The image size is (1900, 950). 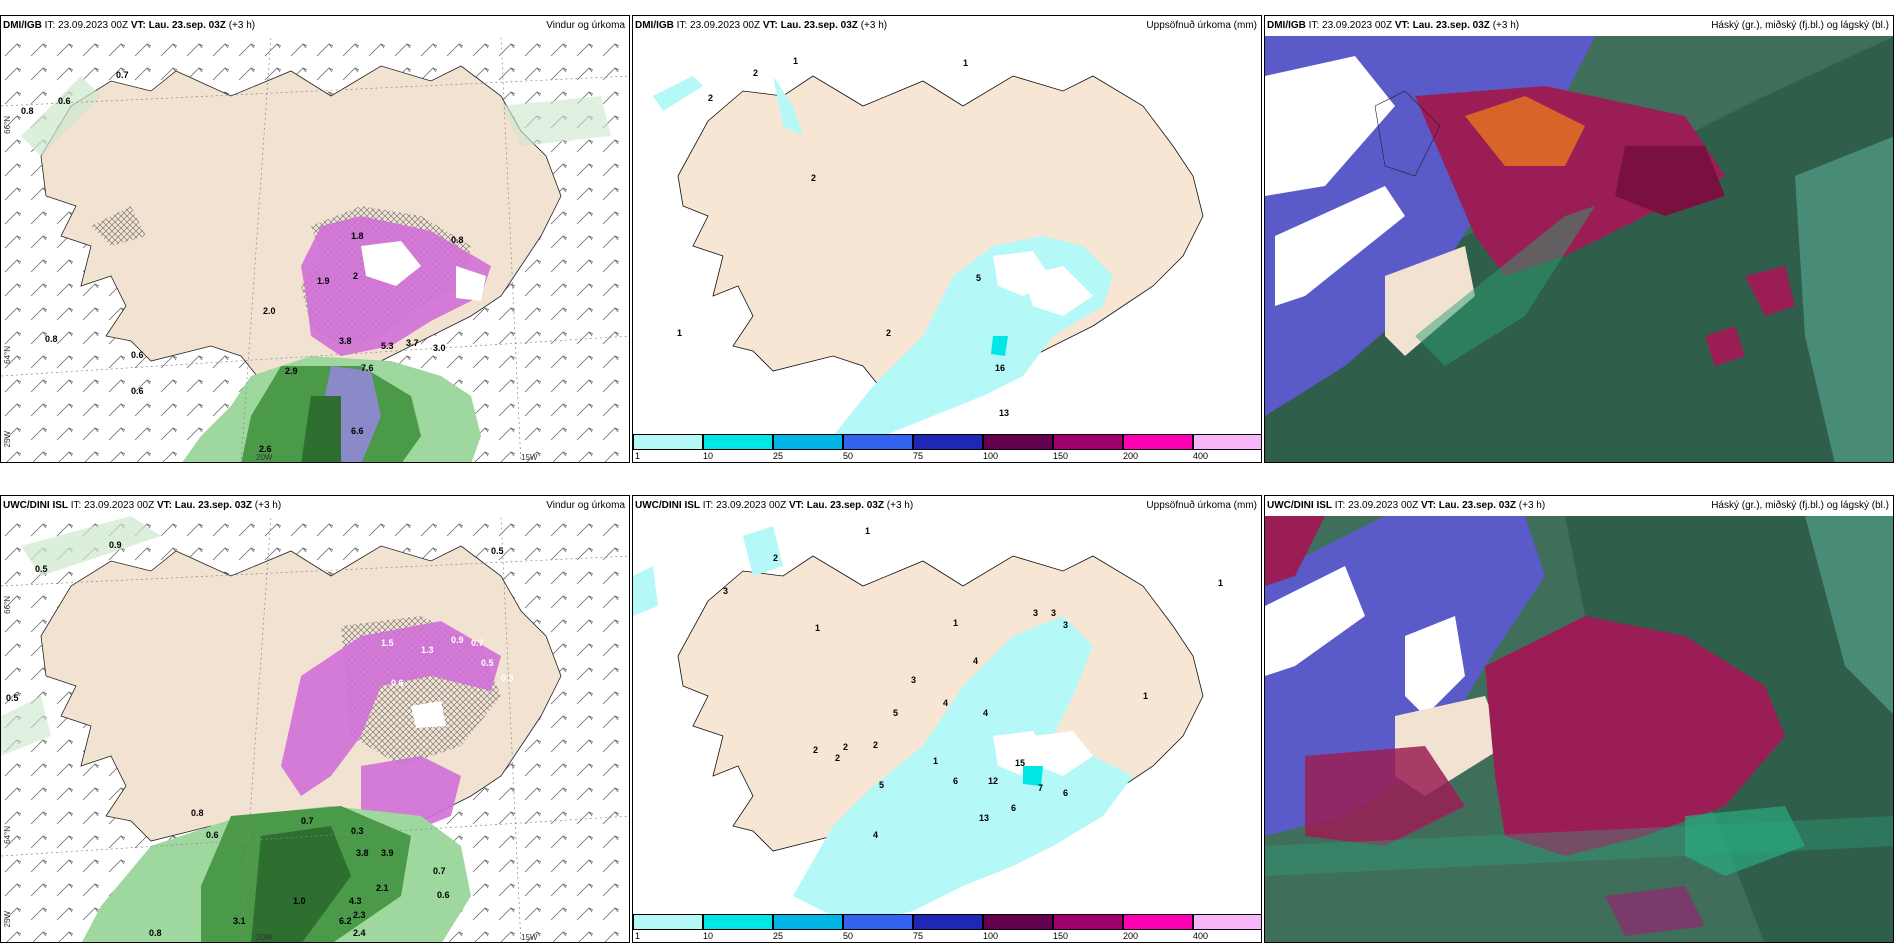 I want to click on accumulated-precip-map: 2 2 1 2 1 5 2 1 16 13, so click(x=928, y=251).